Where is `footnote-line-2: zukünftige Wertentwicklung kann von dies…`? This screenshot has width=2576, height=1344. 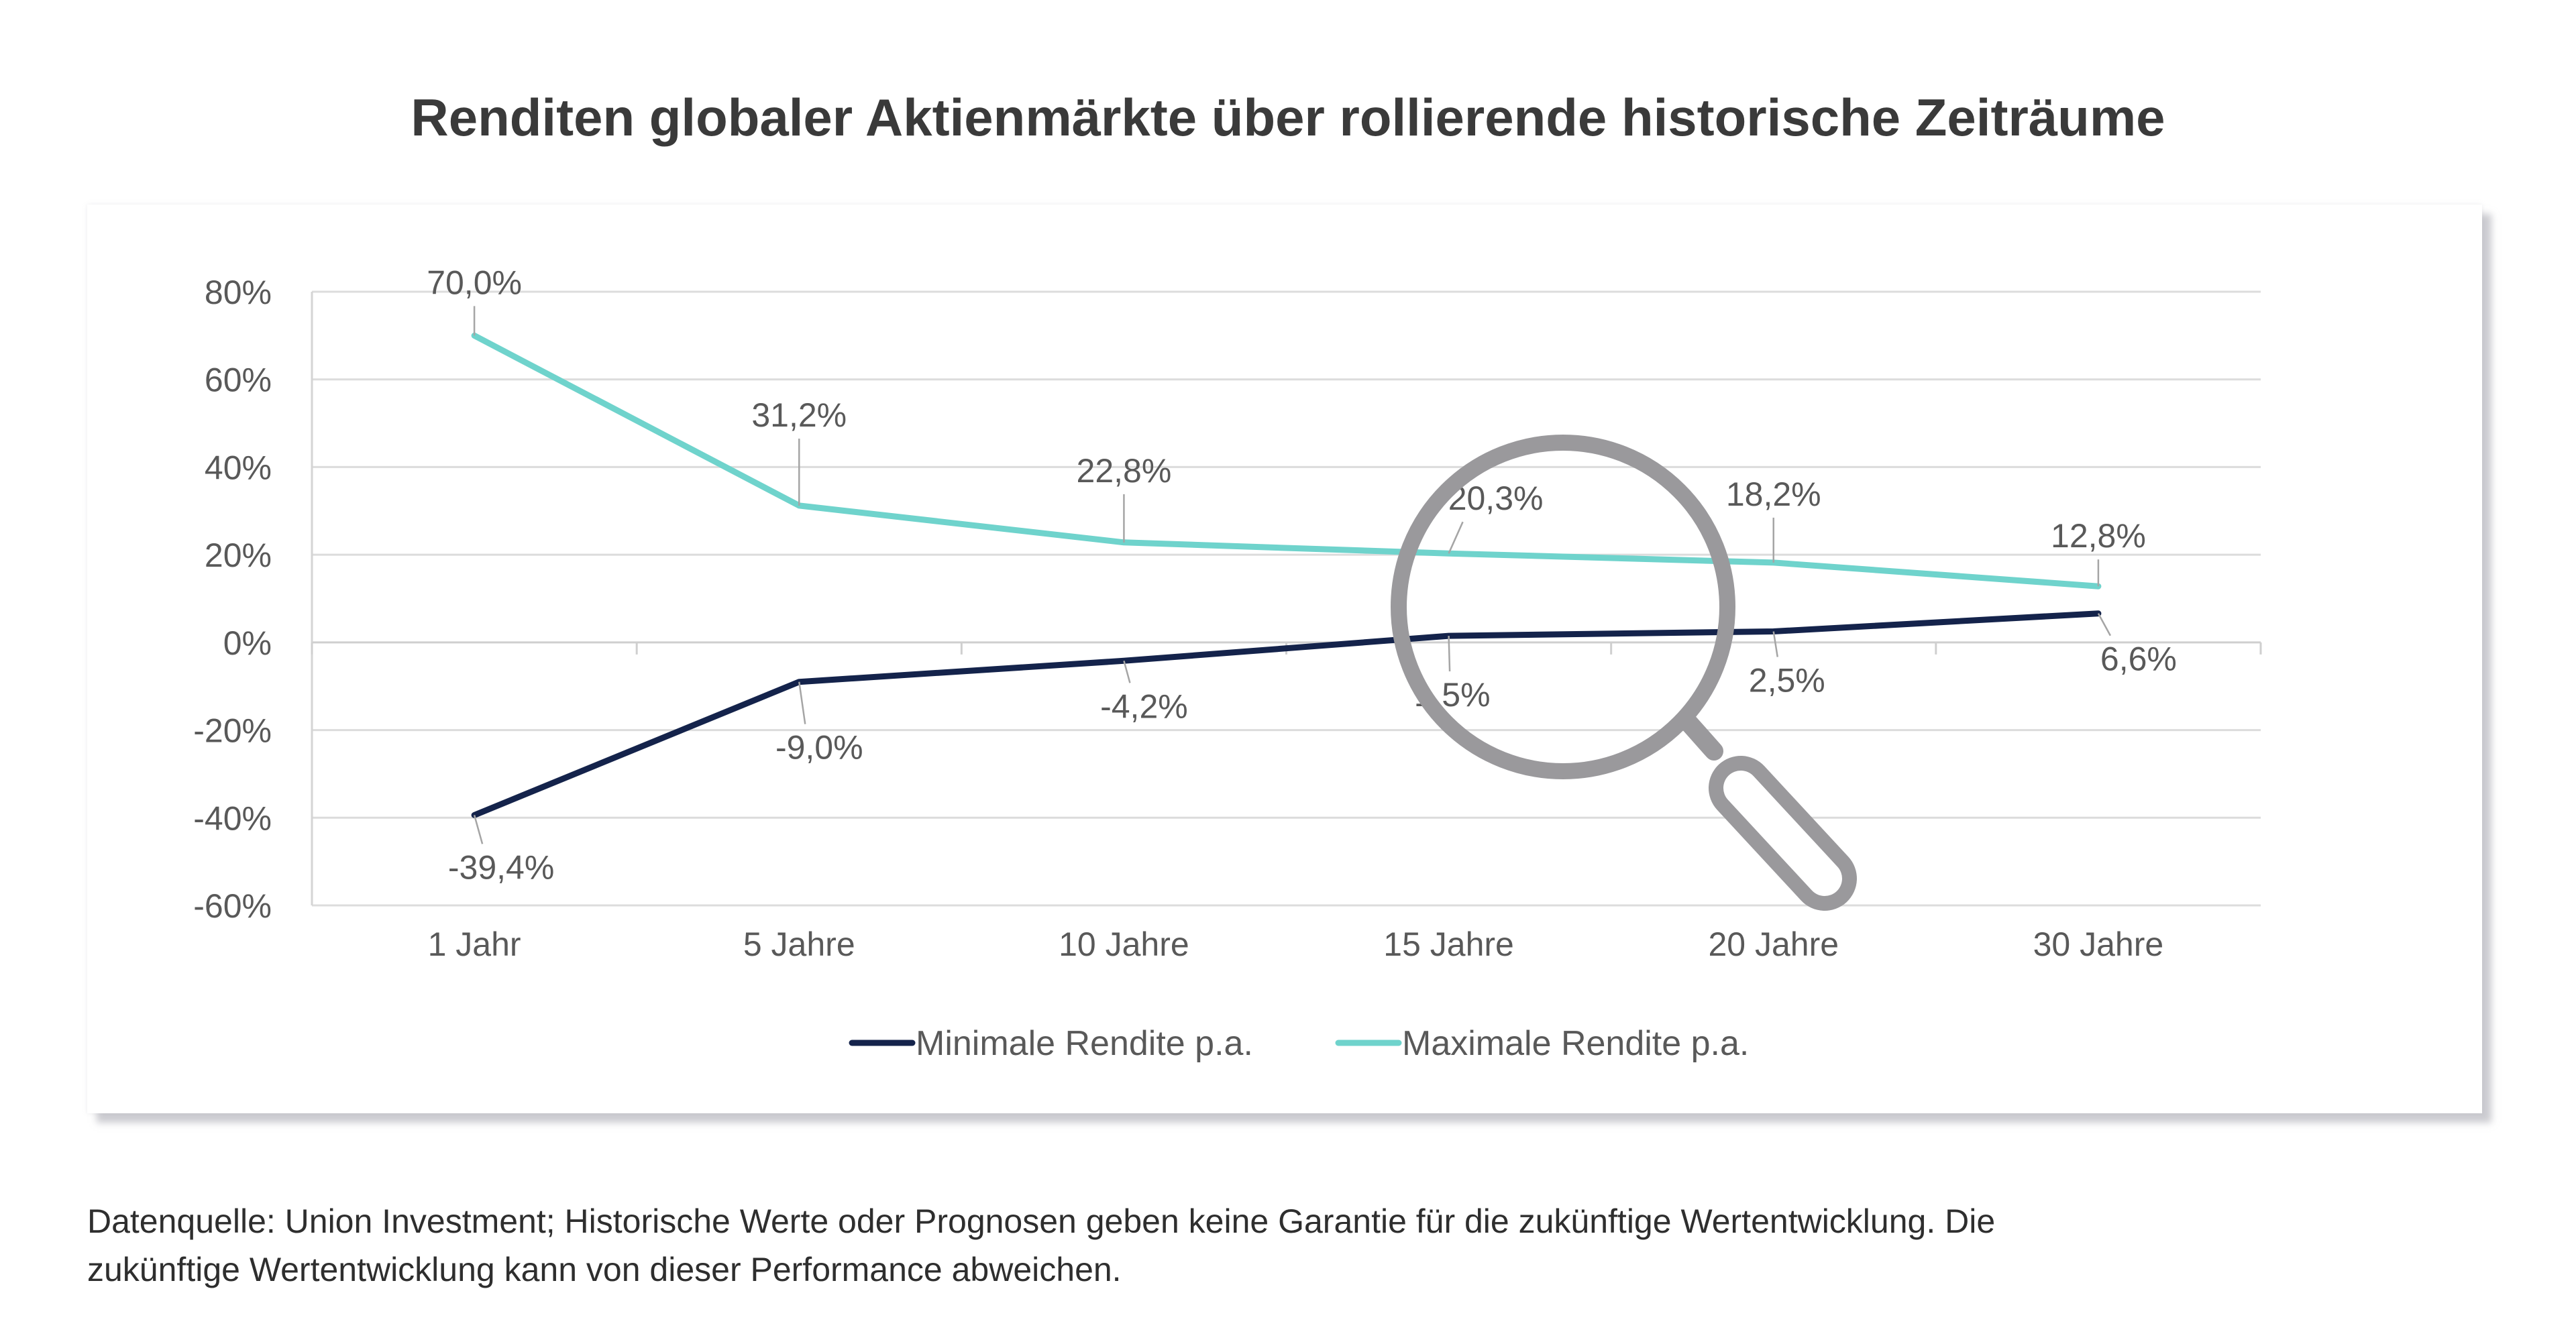
footnote-line-2: zukünftige Wertentwicklung kann von dies… is located at coordinates (604, 1269).